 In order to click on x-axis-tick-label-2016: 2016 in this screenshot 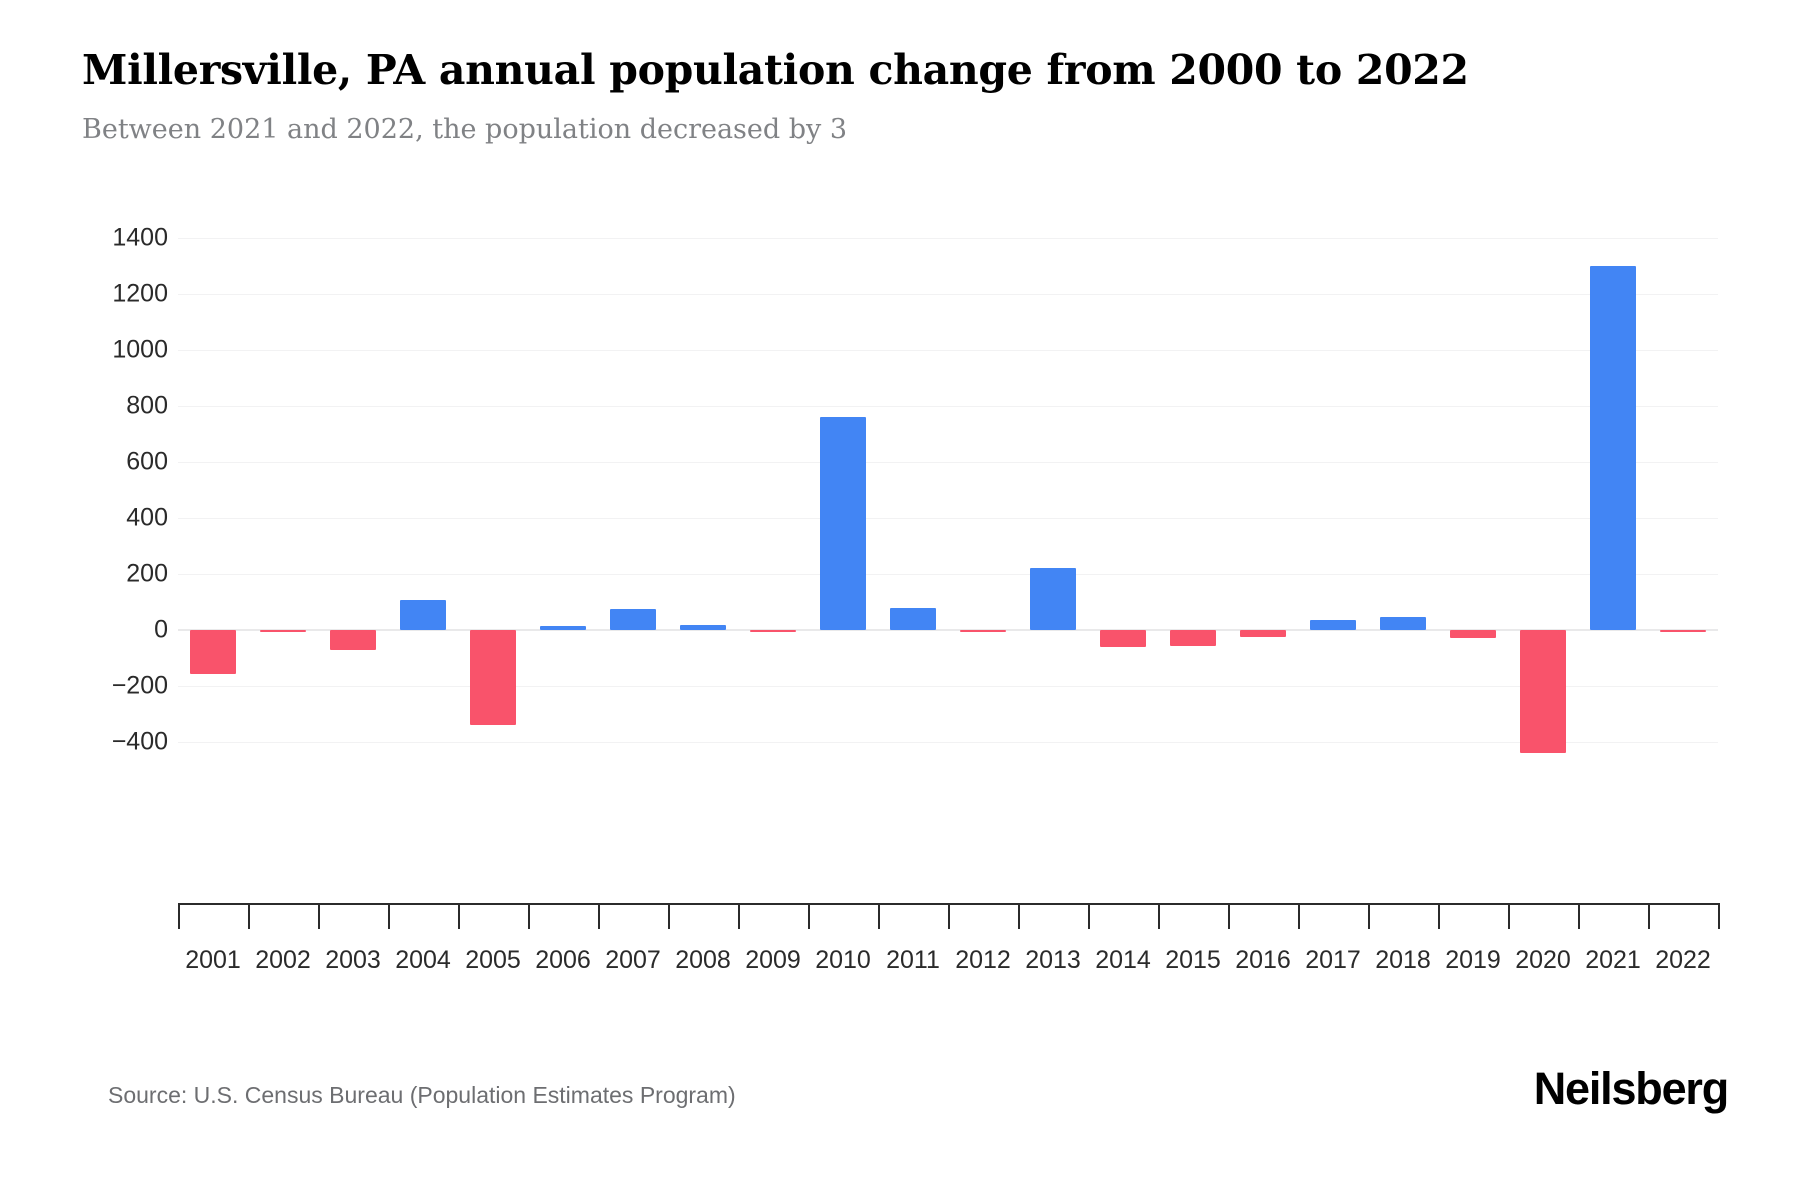, I will do `click(1263, 960)`.